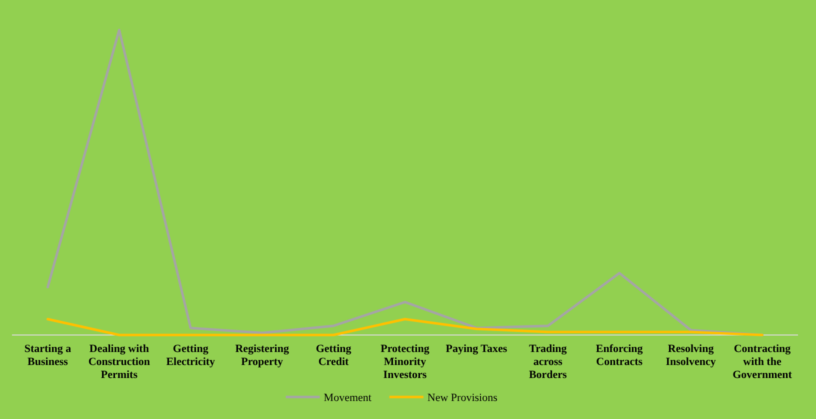 The image size is (816, 419). Describe the element at coordinates (48, 355) in the screenshot. I see `x-tick-label: Starting a Business` at that location.